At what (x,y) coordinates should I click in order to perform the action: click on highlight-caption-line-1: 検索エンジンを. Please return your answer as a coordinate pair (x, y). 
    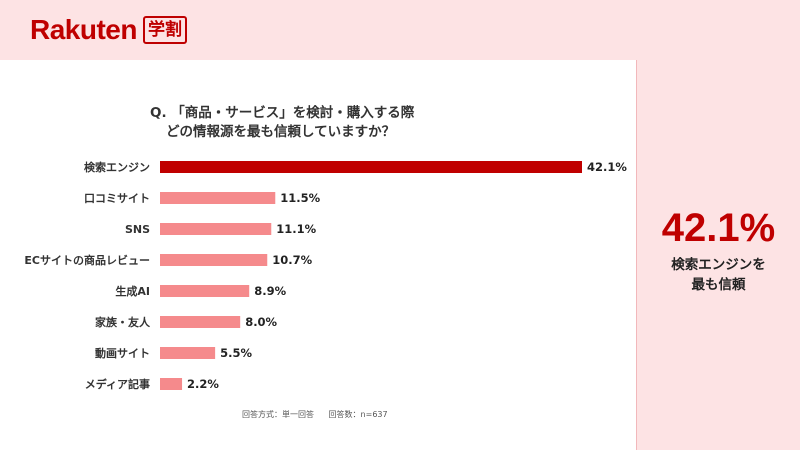
    Looking at the image, I should click on (718, 265).